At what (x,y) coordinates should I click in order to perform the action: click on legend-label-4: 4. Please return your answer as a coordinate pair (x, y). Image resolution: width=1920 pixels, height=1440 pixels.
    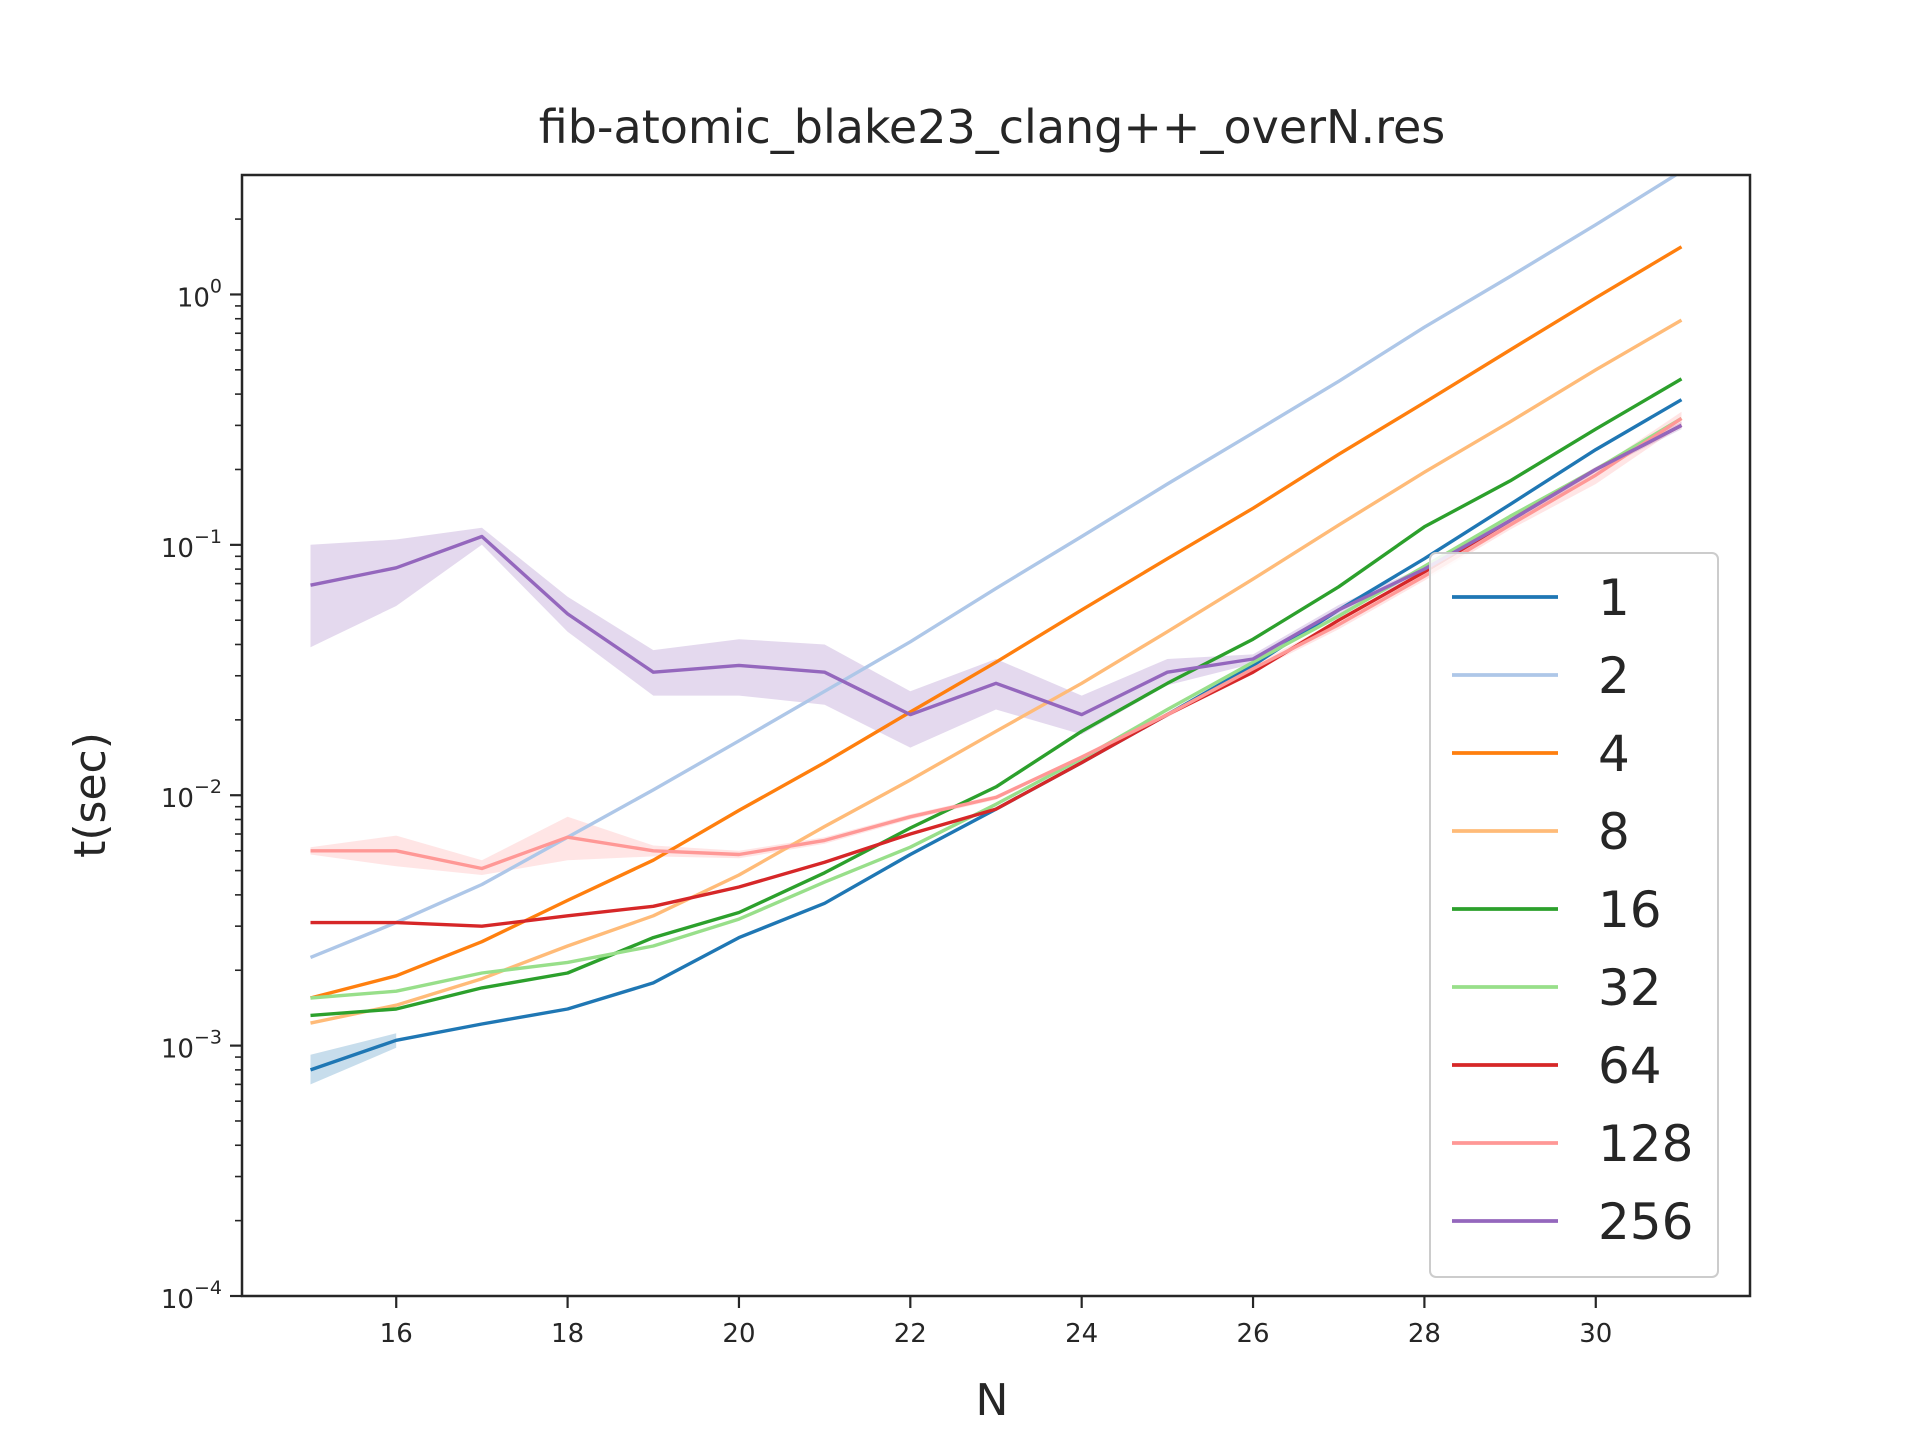
    Looking at the image, I should click on (1614, 754).